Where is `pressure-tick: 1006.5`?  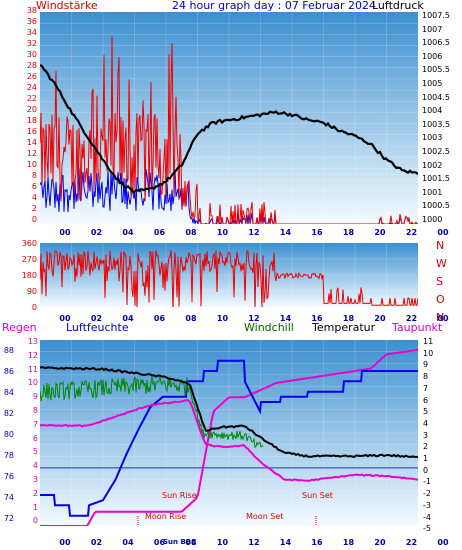
pressure-tick: 1006.5 is located at coordinates (436, 43).